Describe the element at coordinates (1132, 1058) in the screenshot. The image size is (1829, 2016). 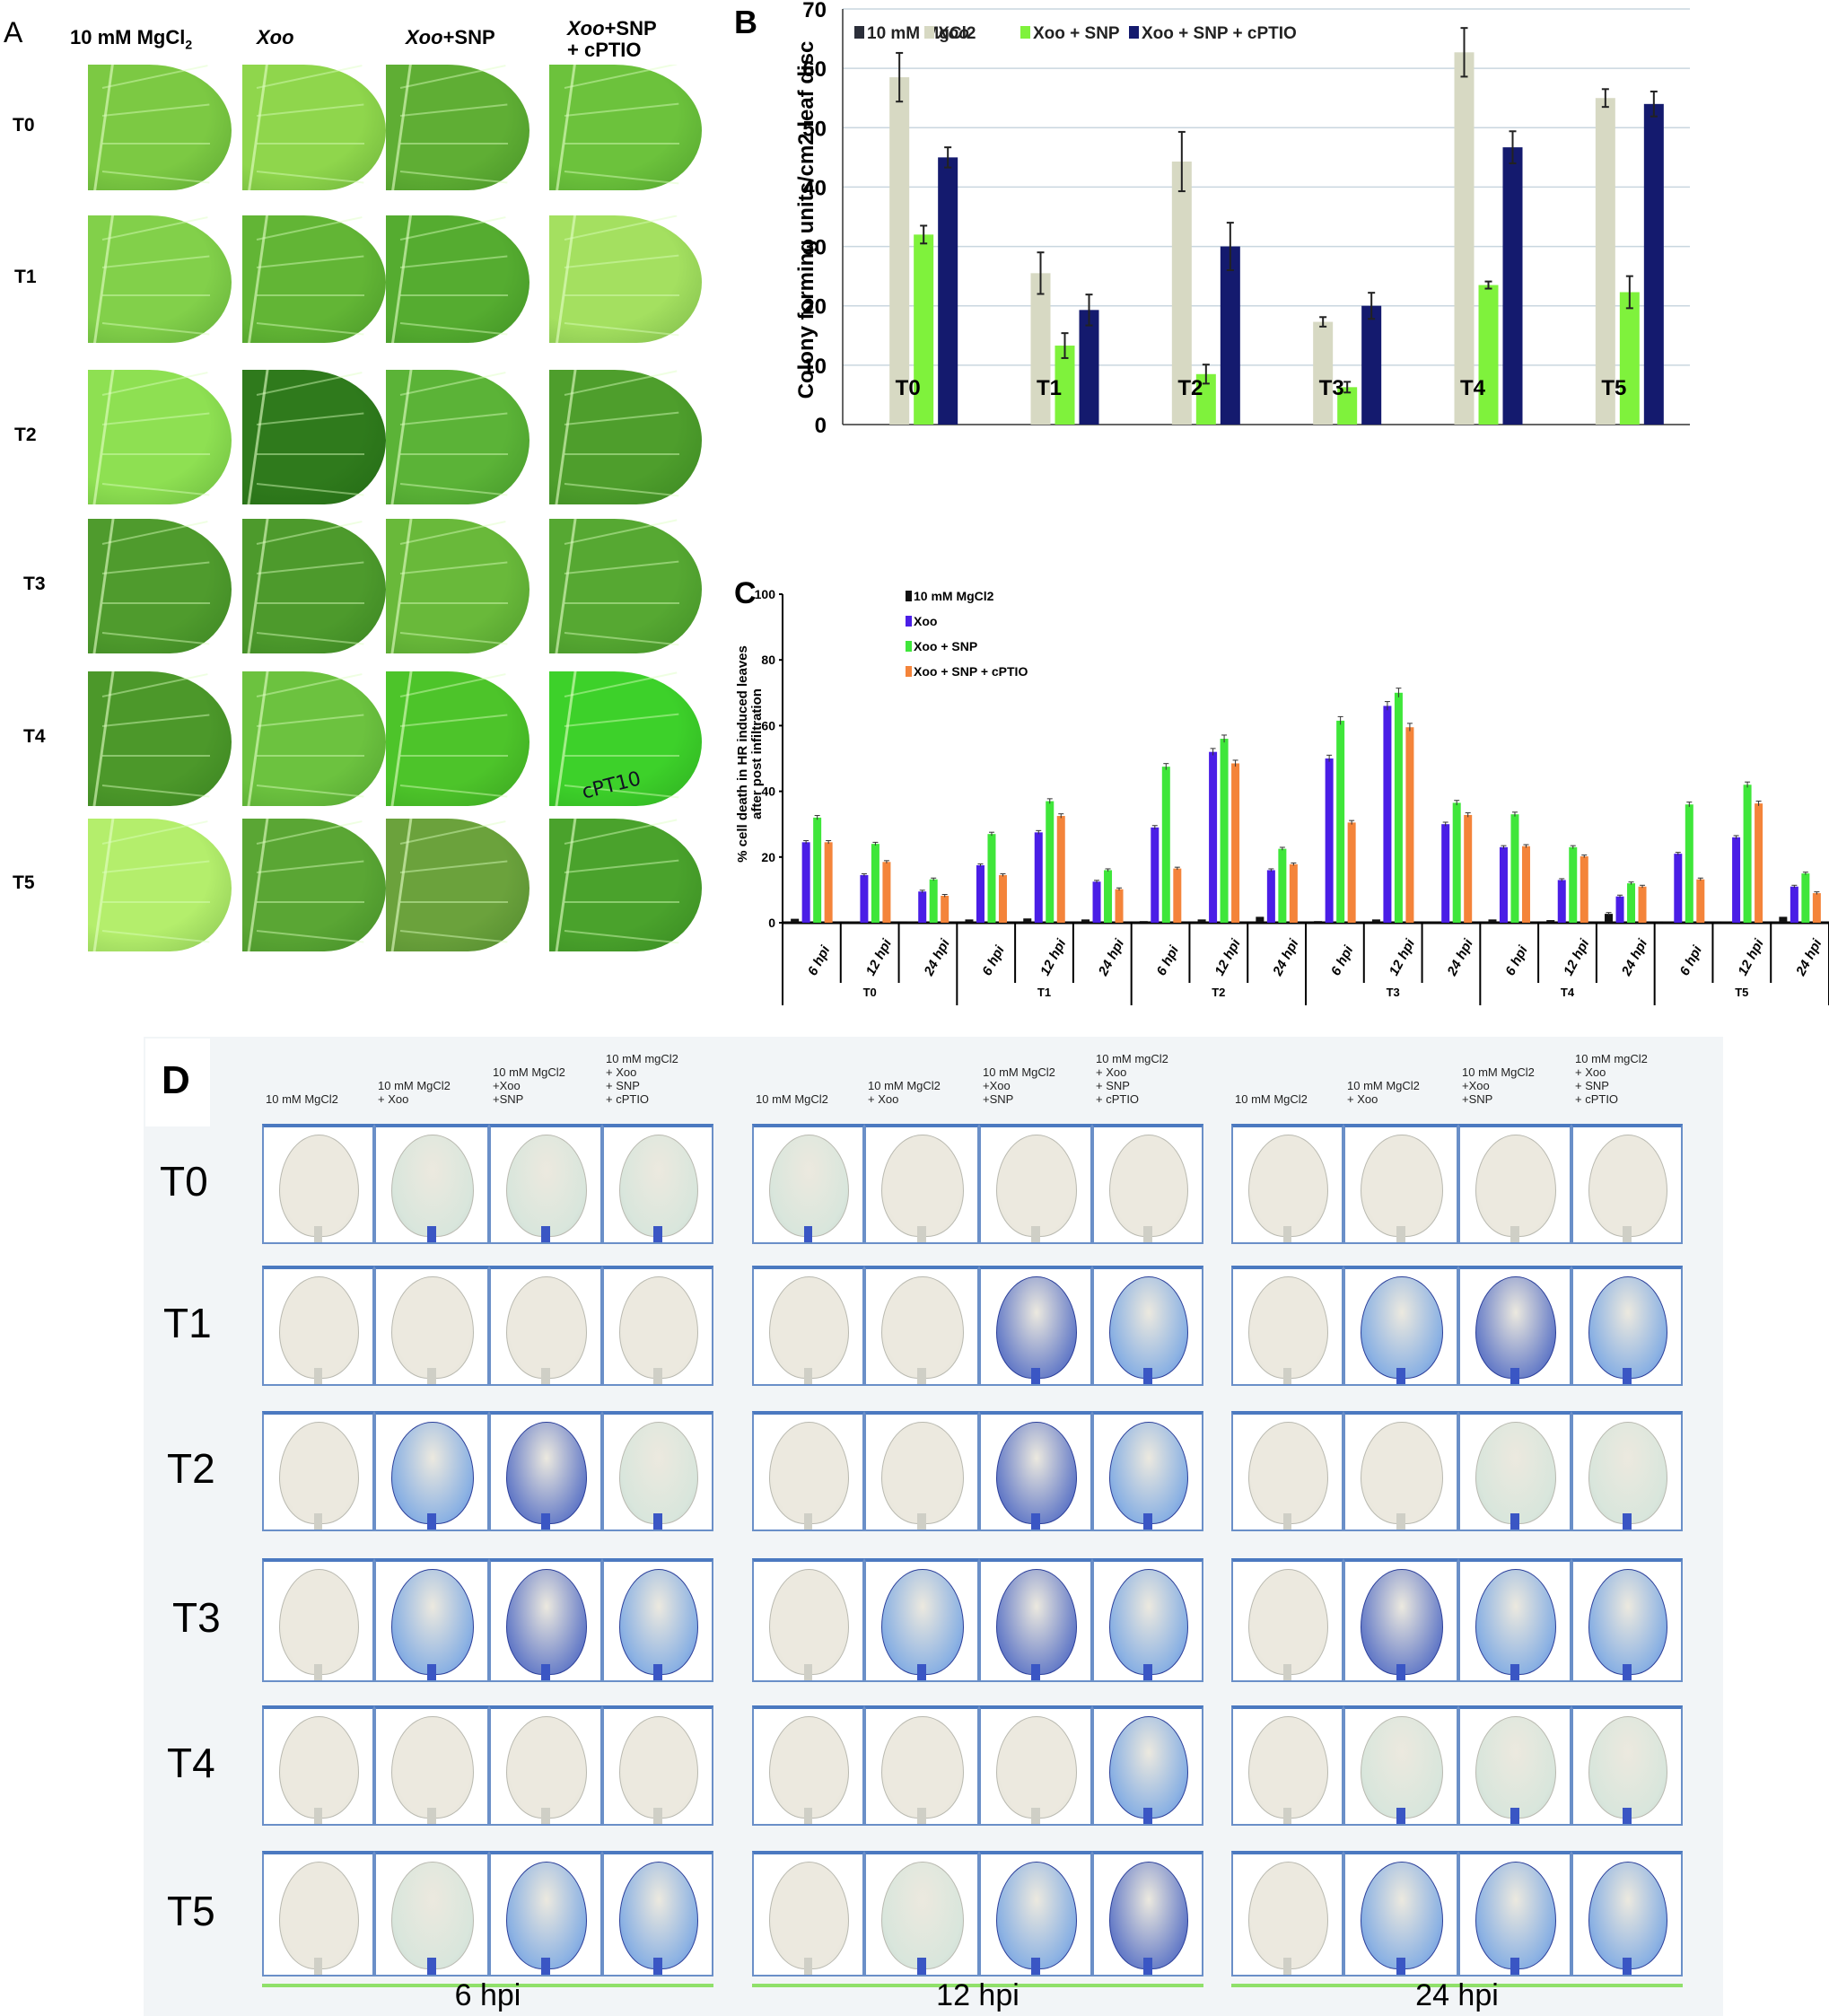
I see `panel-d-column-header-line: 10 mM mgCl2` at that location.